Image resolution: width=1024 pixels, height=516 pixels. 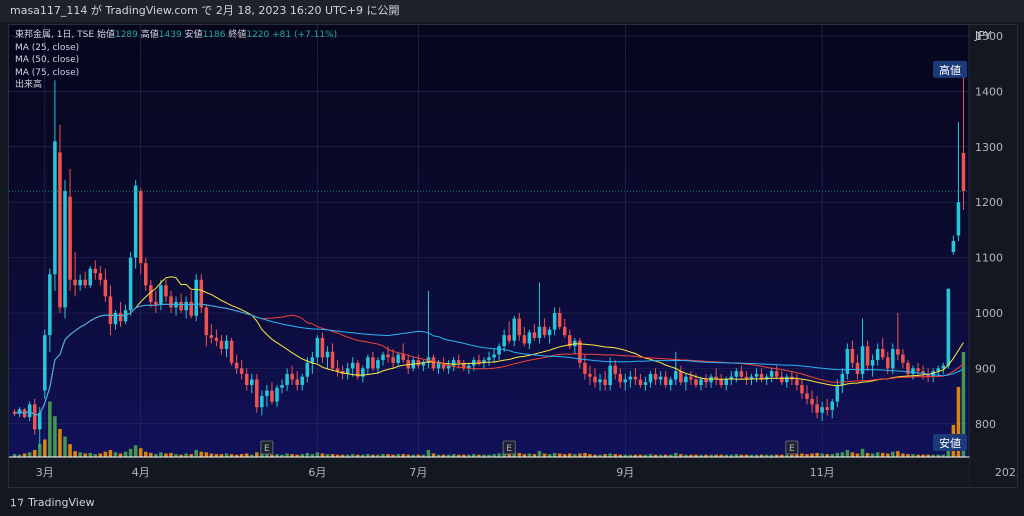 I want to click on legend-volume: 出来高, so click(x=29, y=85).